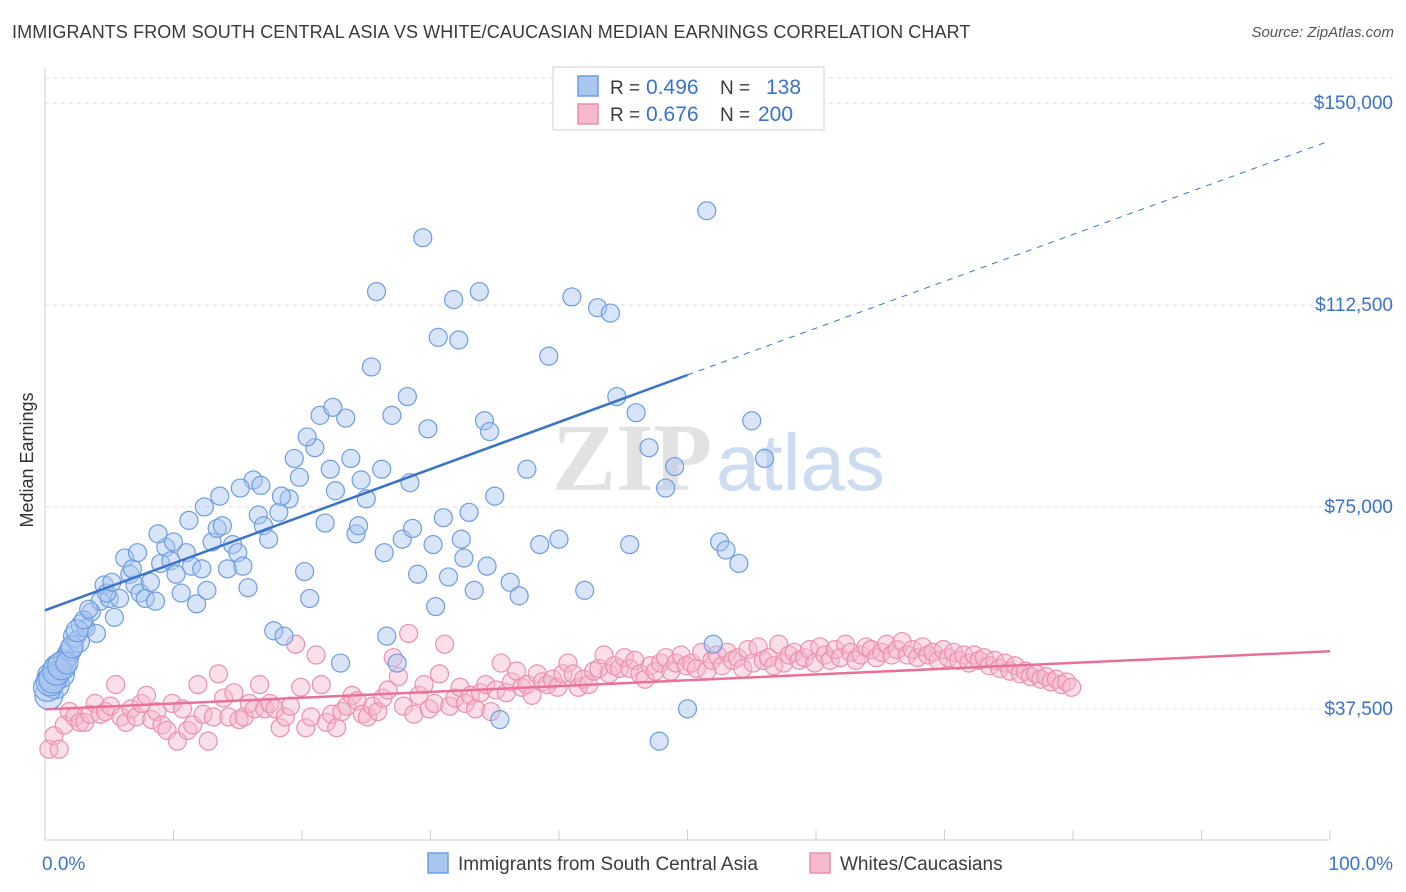  What do you see at coordinates (438, 863) in the screenshot?
I see `legend-bottom-swatch-blue` at bounding box center [438, 863].